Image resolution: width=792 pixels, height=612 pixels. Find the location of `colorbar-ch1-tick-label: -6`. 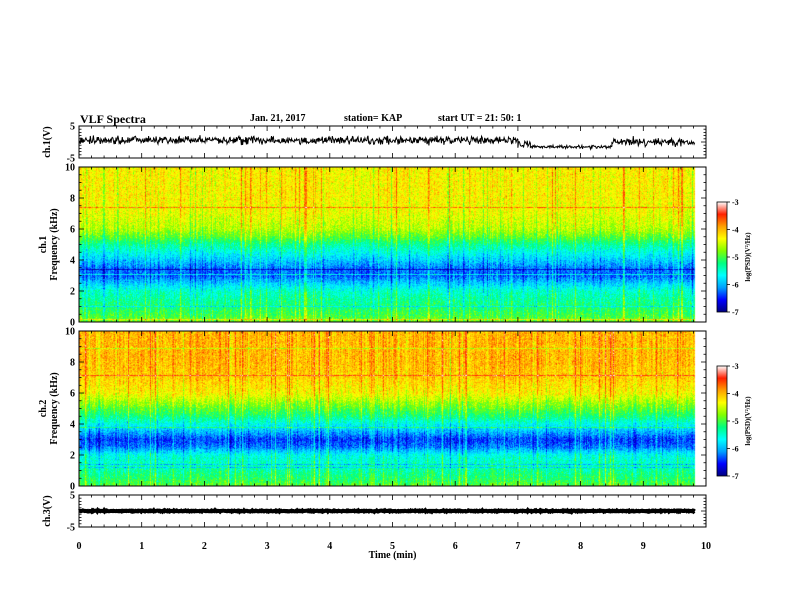

colorbar-ch1-tick-label: -6 is located at coordinates (735, 285).